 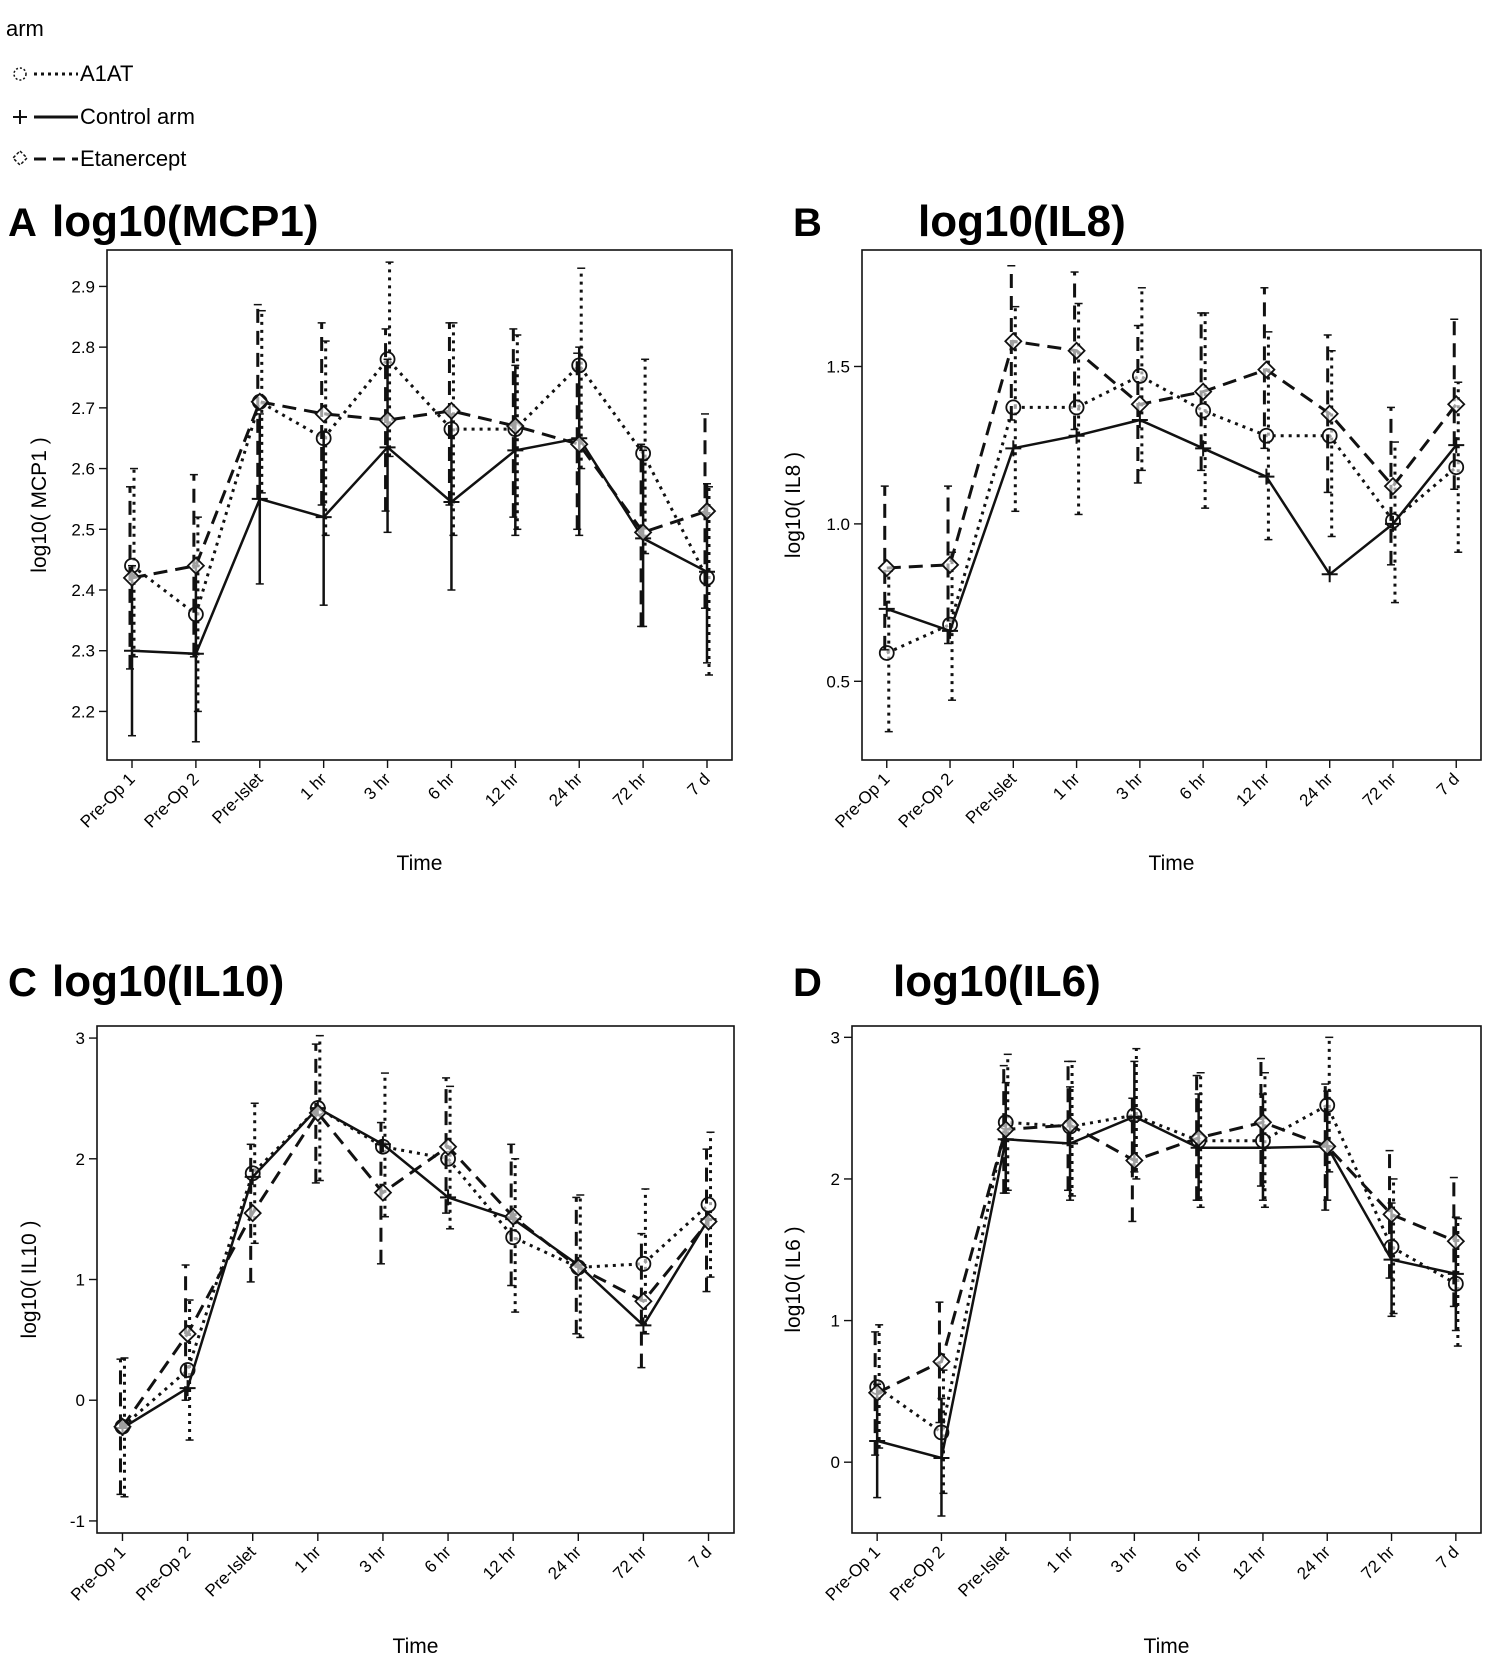 What do you see at coordinates (835, 1037) in the screenshot?
I see `panel-d-ytick-label: 3` at bounding box center [835, 1037].